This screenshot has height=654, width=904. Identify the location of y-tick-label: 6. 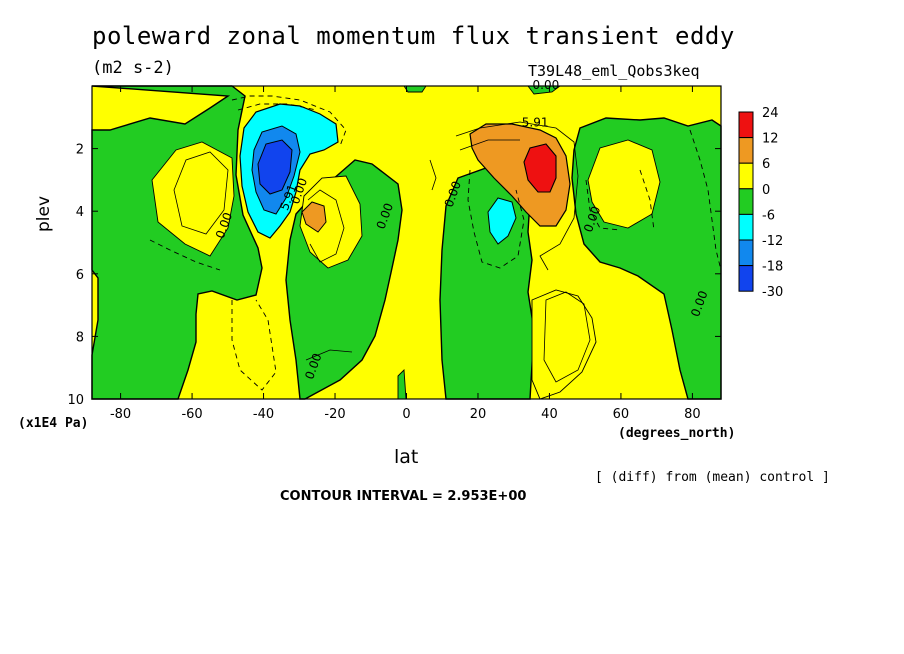
(80, 275).